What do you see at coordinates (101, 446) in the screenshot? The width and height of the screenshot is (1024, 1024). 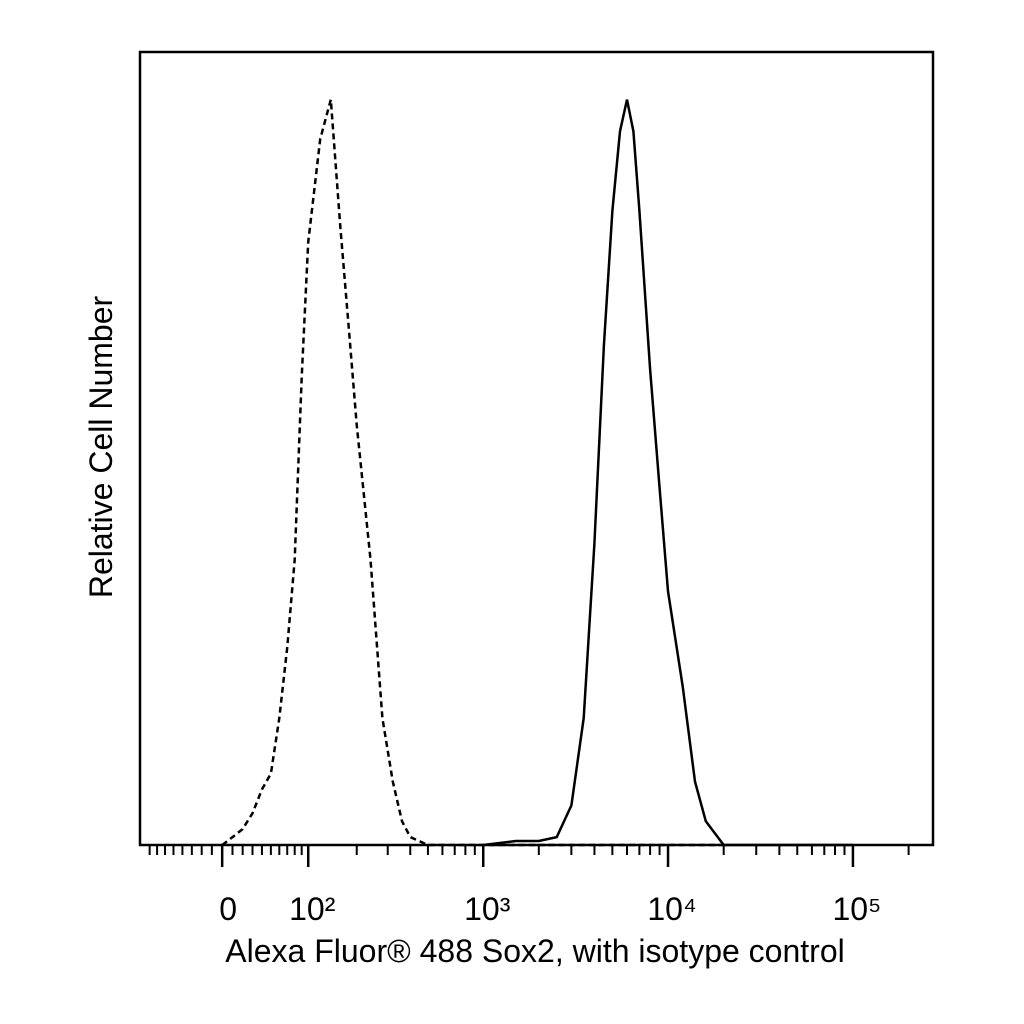 I see `y-axis-label: Relative Cell Number` at bounding box center [101, 446].